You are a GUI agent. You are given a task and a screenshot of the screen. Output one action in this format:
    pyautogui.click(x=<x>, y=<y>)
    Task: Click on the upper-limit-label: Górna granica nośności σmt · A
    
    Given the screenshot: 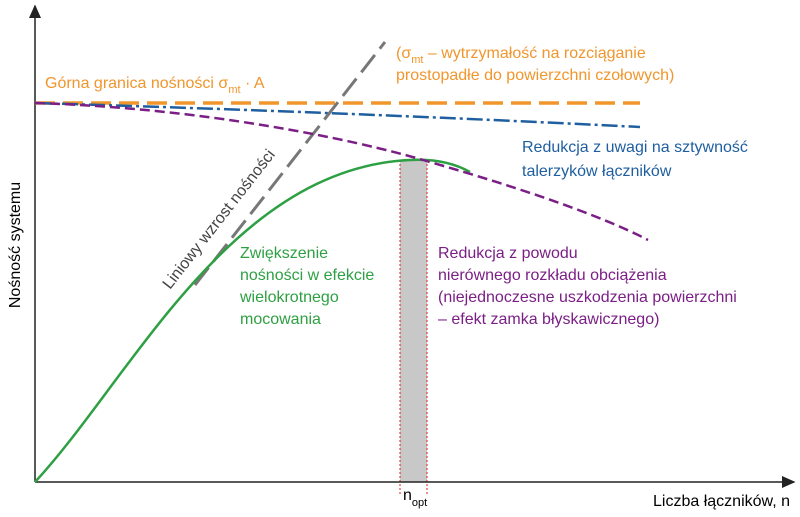 What is the action you would take?
    pyautogui.click(x=155, y=85)
    